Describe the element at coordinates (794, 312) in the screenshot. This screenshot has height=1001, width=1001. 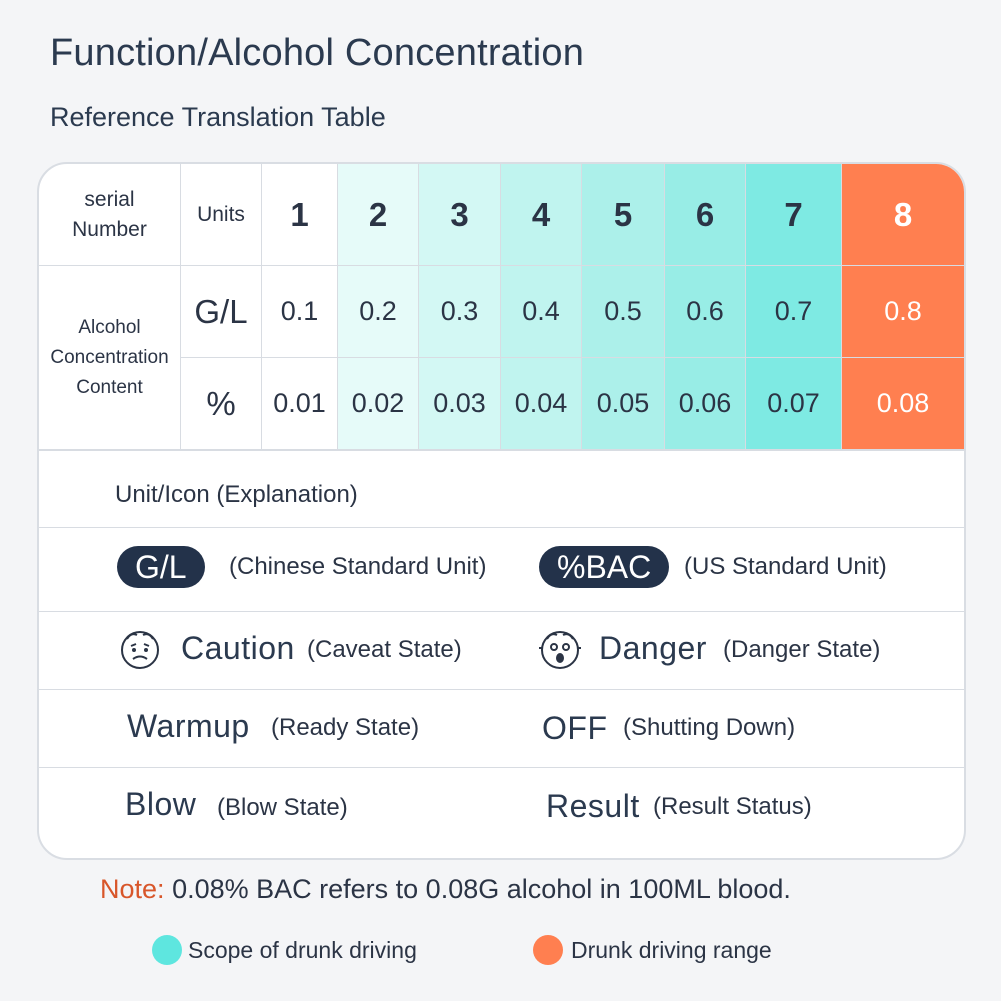
I see `gl-value-7: 0.7` at that location.